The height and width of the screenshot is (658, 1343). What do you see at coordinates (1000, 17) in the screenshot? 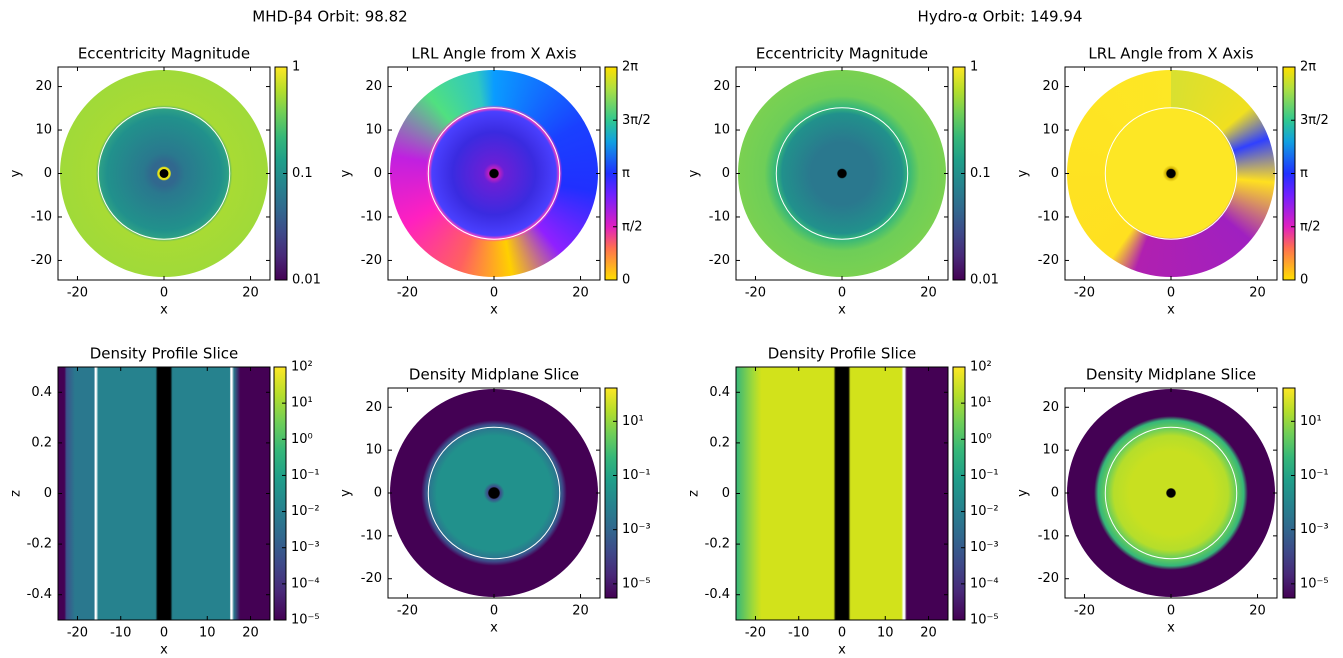
I see `figure-title: Hydro-α Orbit: 149.94` at bounding box center [1000, 17].